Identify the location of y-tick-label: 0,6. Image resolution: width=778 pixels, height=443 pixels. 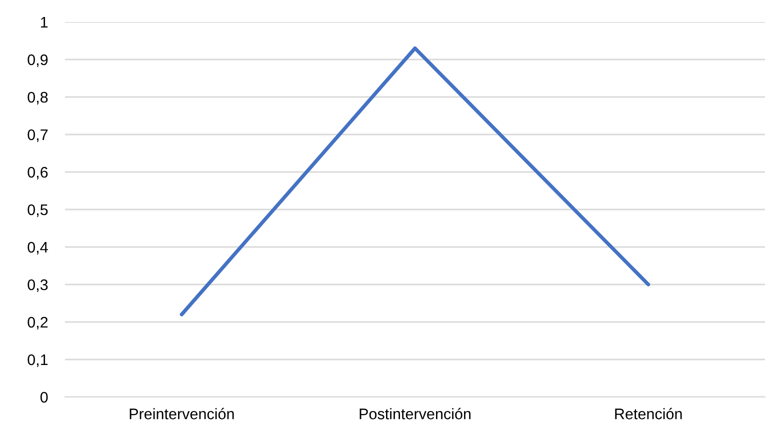
(38, 173).